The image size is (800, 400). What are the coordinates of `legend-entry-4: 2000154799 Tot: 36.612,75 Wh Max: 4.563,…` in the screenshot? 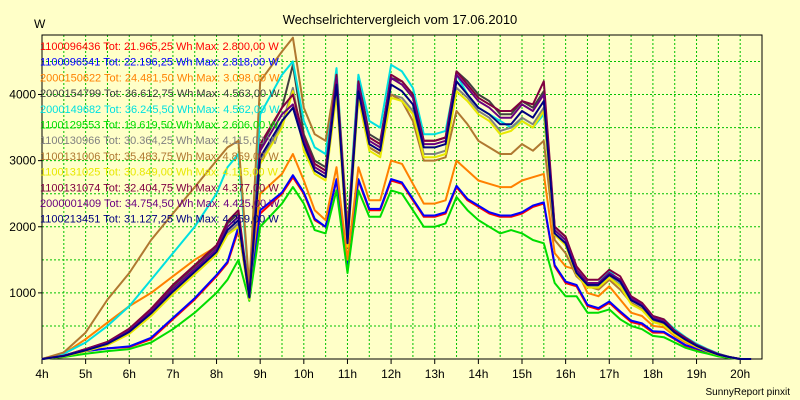 It's located at (160, 94).